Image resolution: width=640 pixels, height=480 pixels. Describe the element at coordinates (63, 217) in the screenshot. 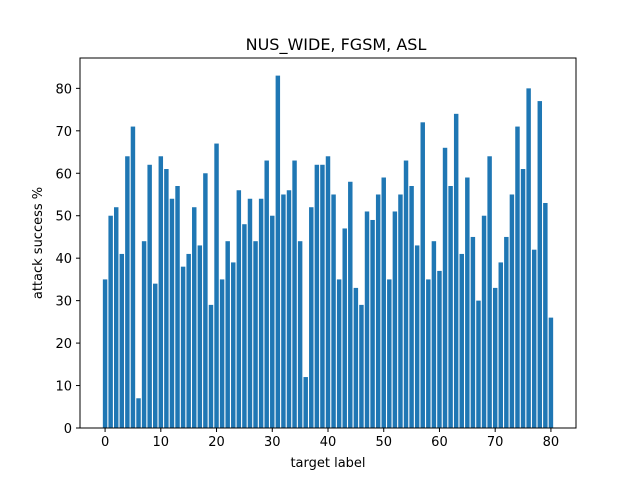

I see `y-tick-label: 50` at that location.